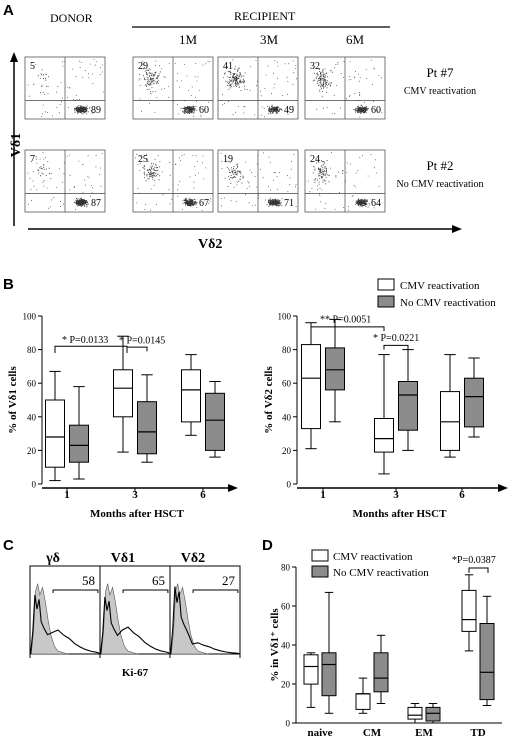 The height and width of the screenshot is (740, 520). Describe the element at coordinates (477, 733) in the screenshot. I see `x-category-label: TD` at that location.